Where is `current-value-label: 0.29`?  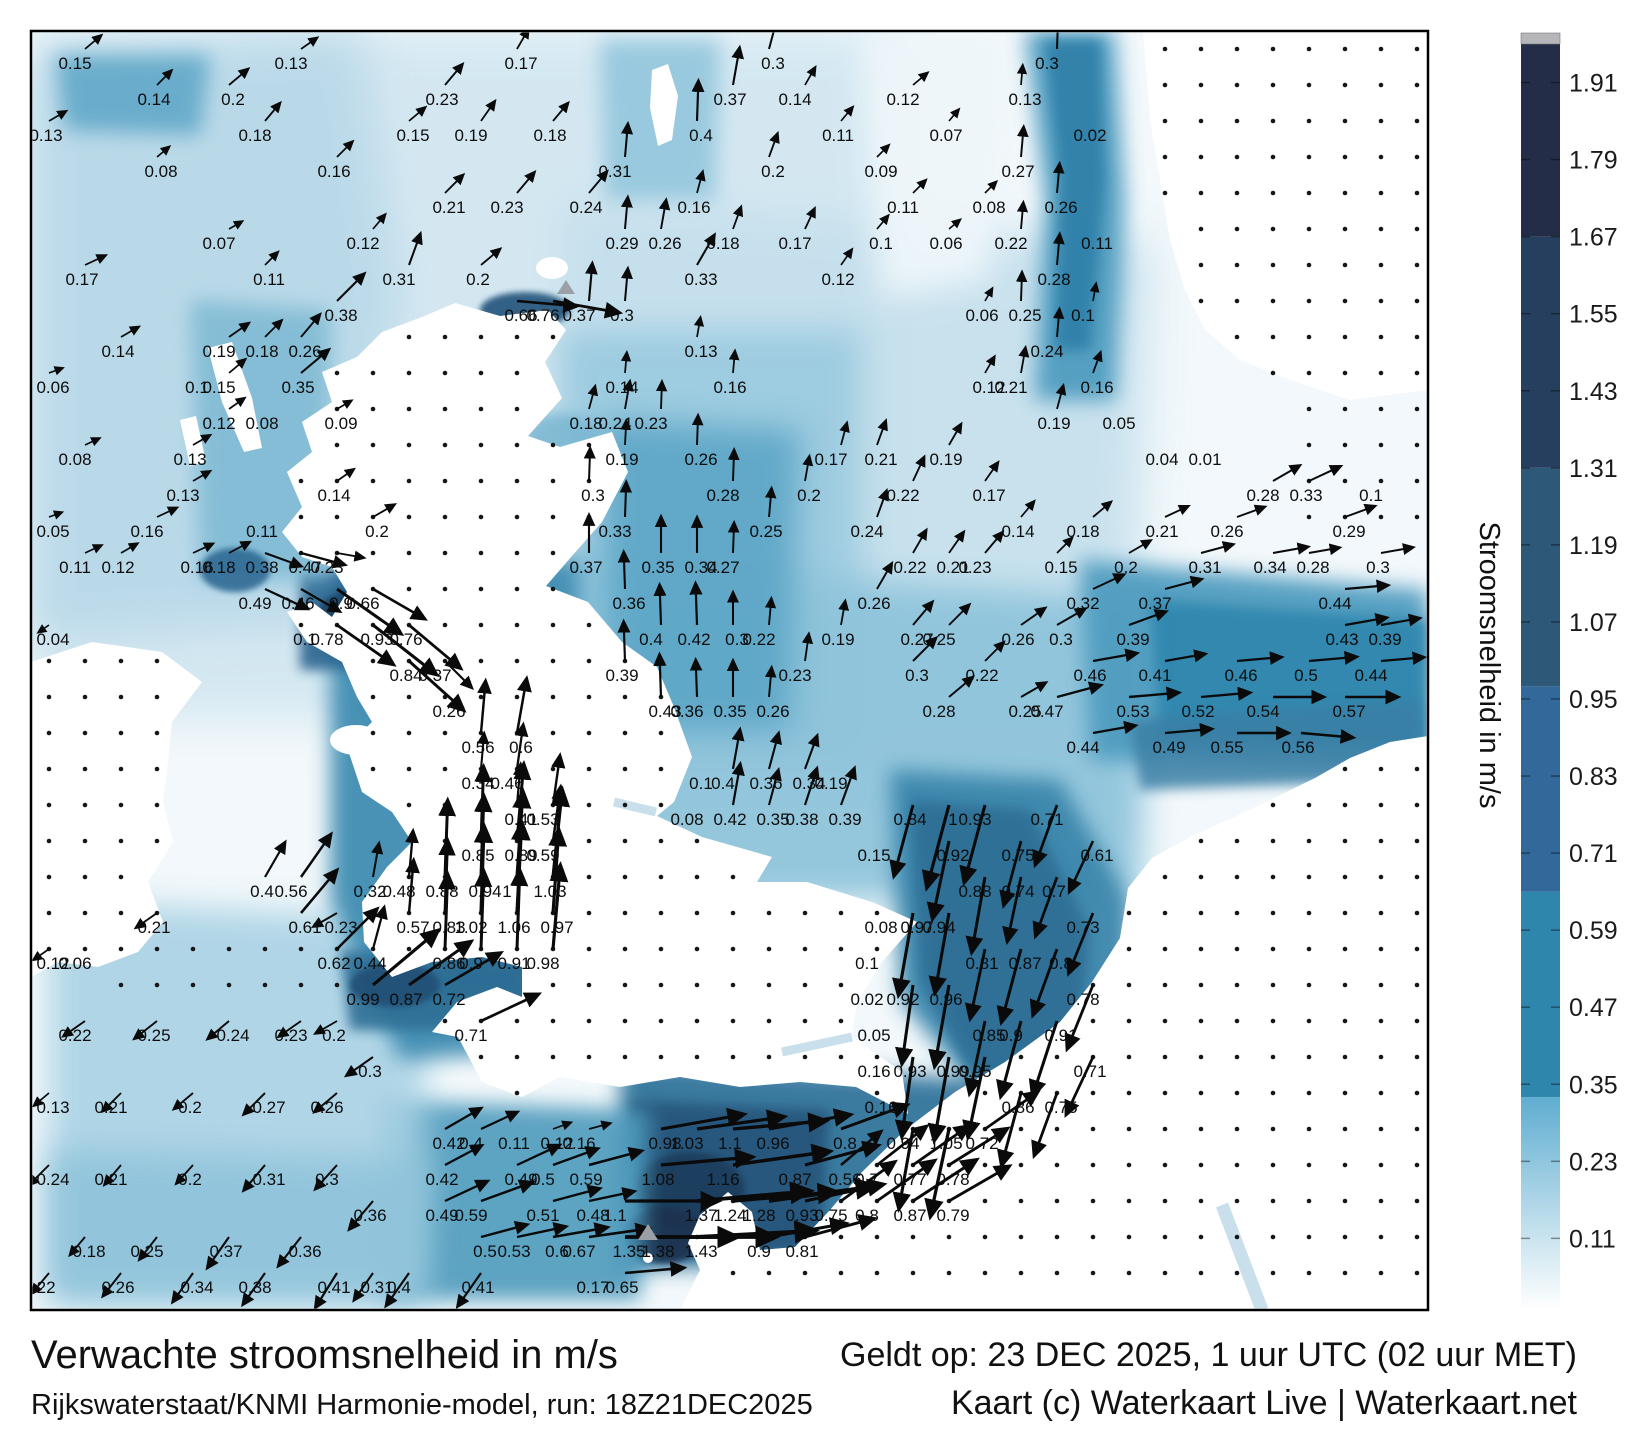
current-value-label: 0.29 is located at coordinates (1348, 531).